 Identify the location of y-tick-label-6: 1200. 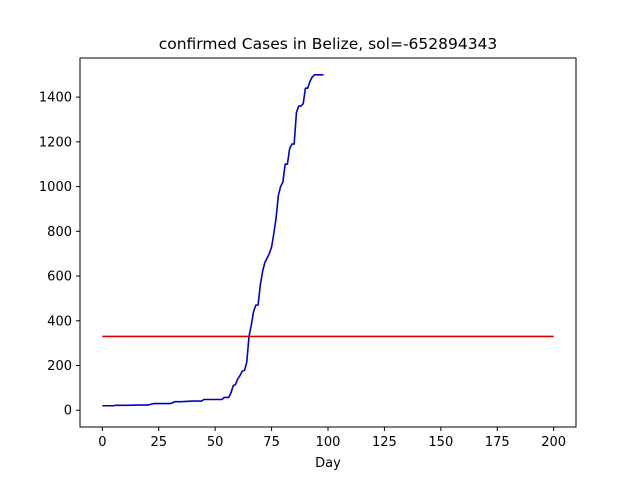
(55, 142).